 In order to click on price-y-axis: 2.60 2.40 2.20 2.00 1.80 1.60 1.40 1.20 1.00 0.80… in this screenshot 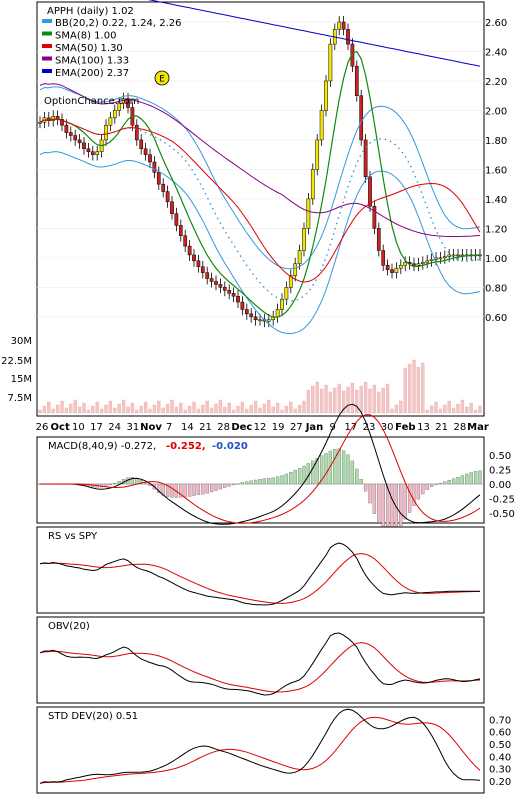, I will do `click(496, 171)`.